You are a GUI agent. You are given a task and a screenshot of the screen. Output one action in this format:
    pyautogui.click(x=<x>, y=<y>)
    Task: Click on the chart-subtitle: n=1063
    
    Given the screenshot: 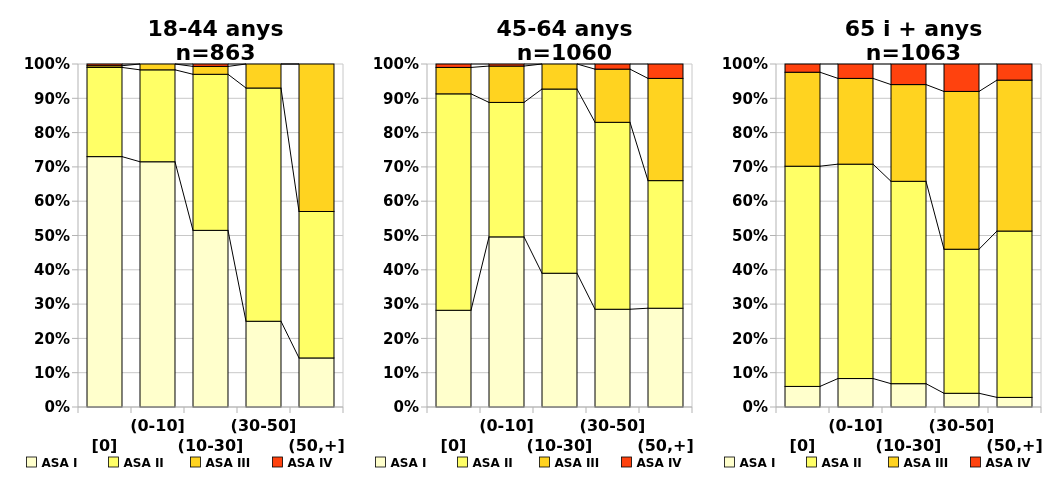 What is the action you would take?
    pyautogui.click(x=913, y=52)
    